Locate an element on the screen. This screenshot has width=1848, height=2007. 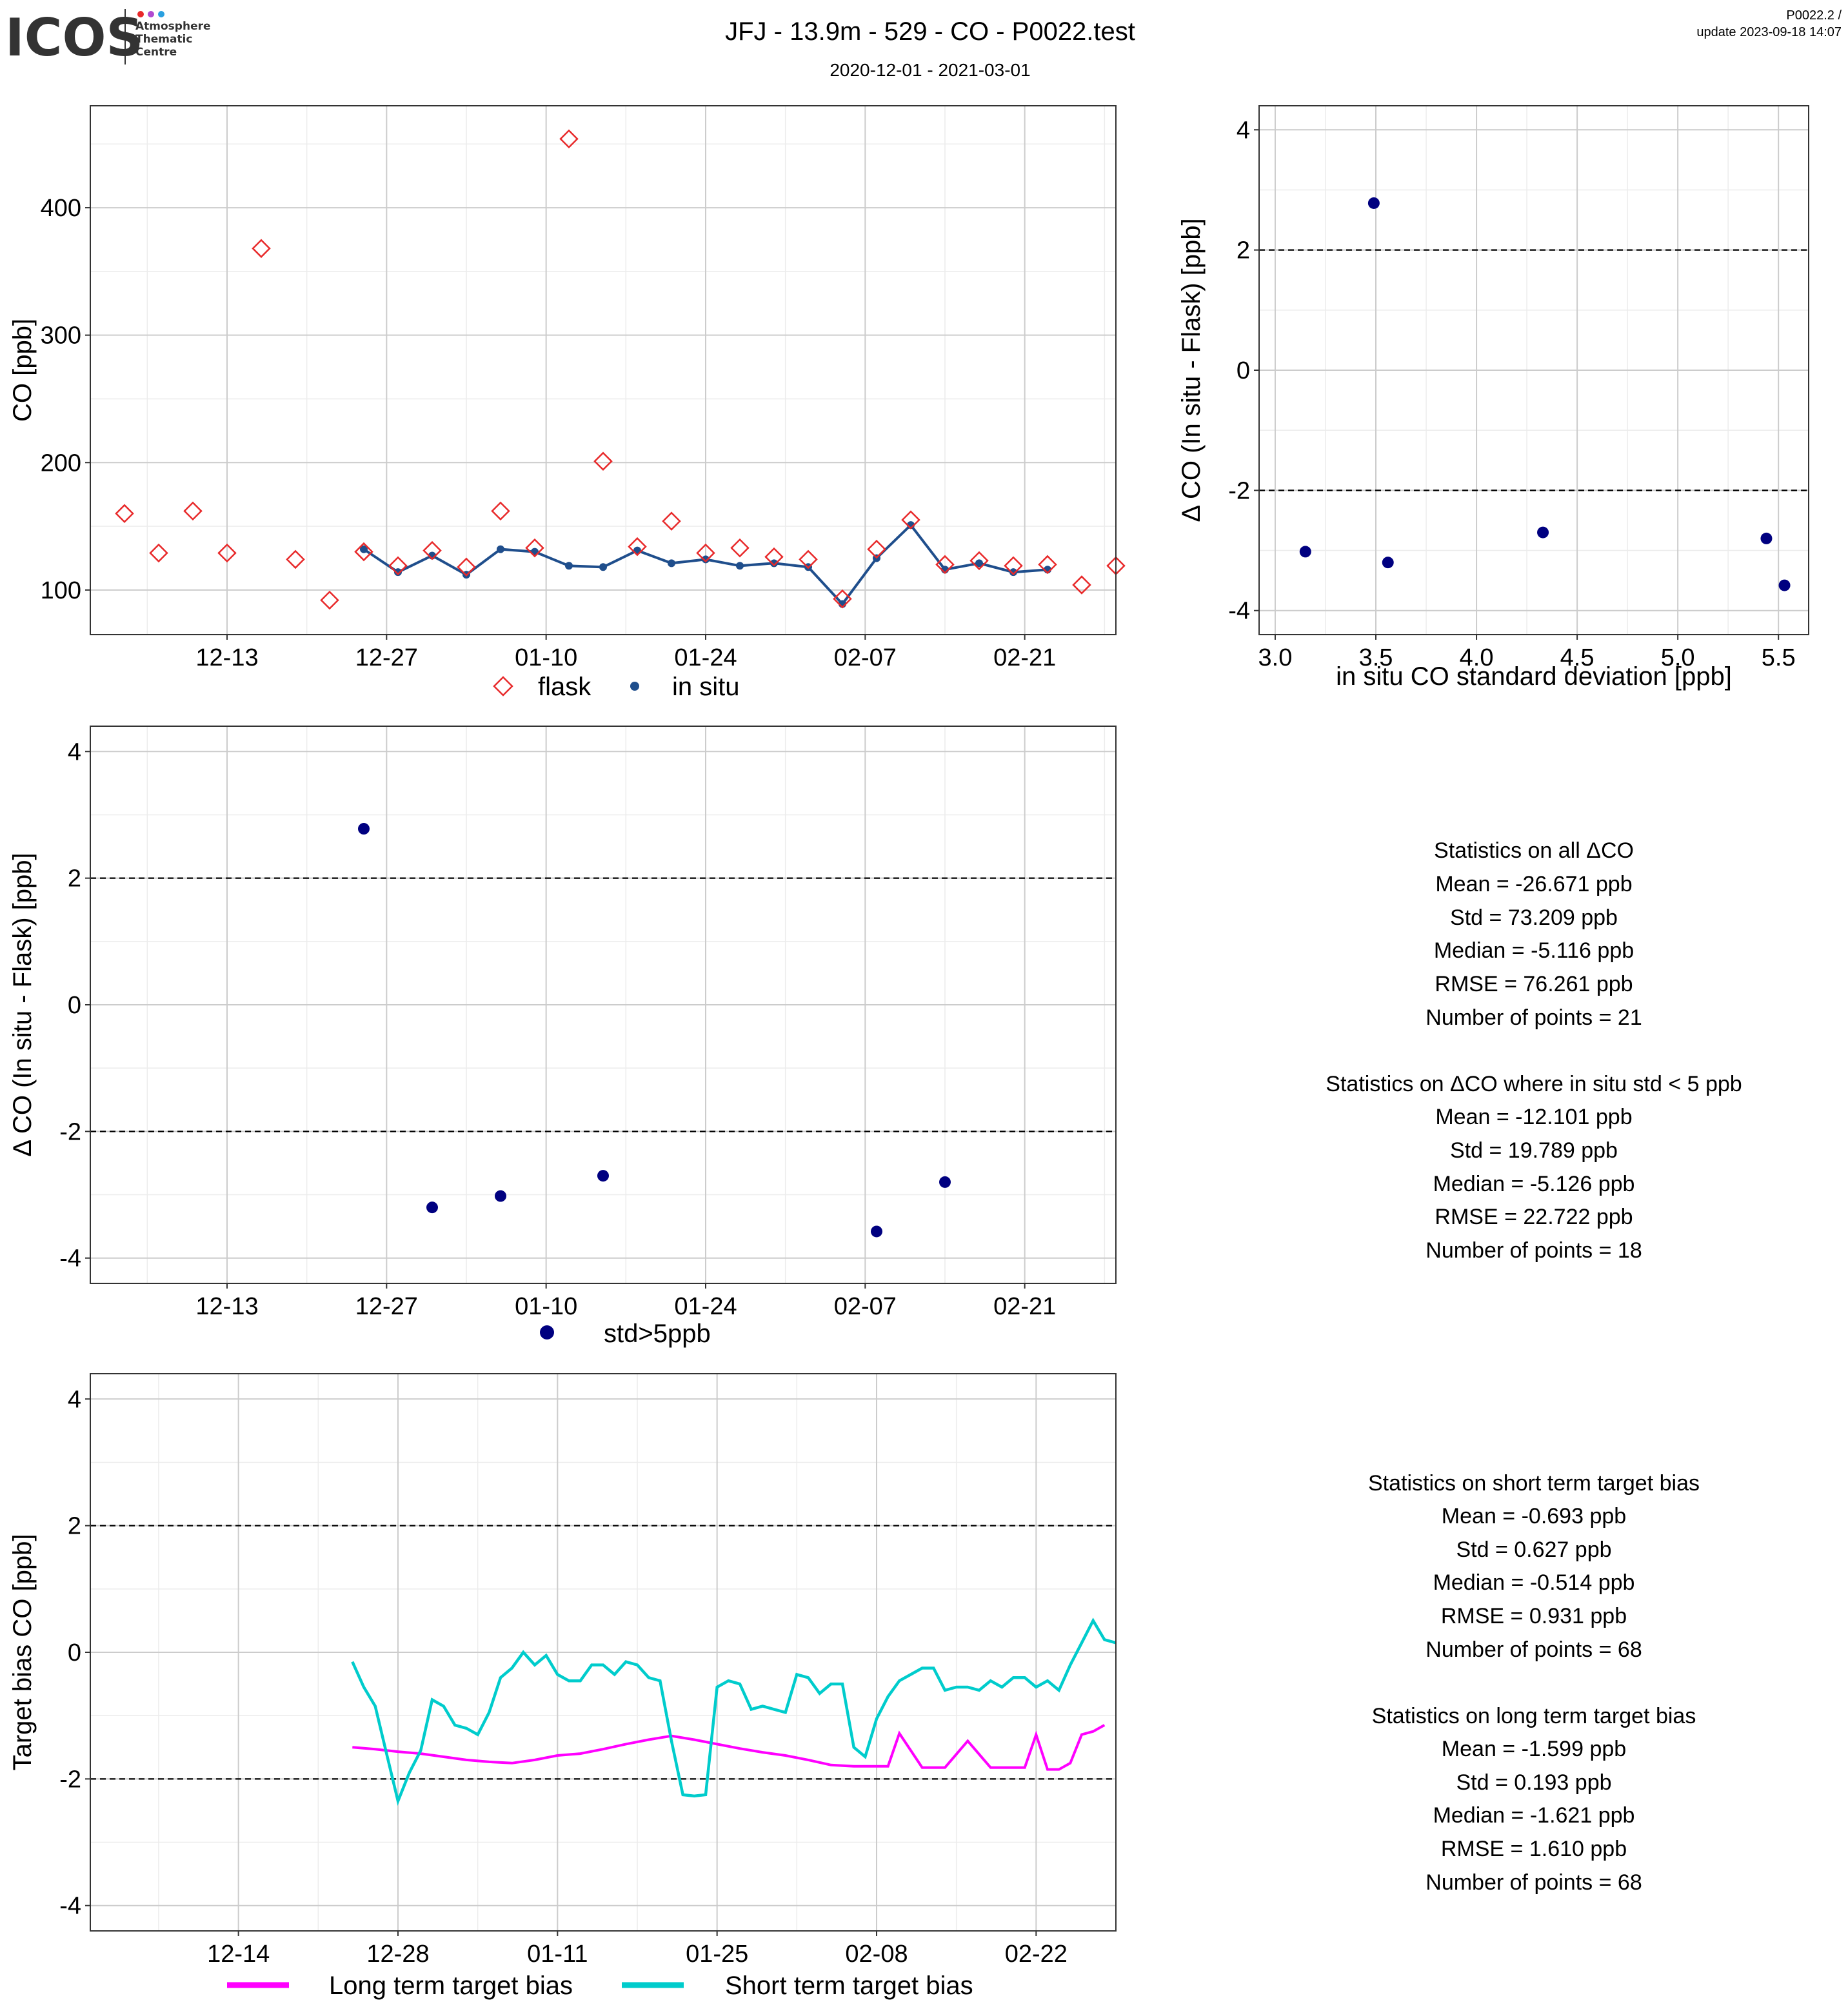
ticks-delta-vs-std: -4 -2 0 2 4 3.0 3.5 4.0 4.5 5.0 5.5 is located at coordinates (1512, 394).